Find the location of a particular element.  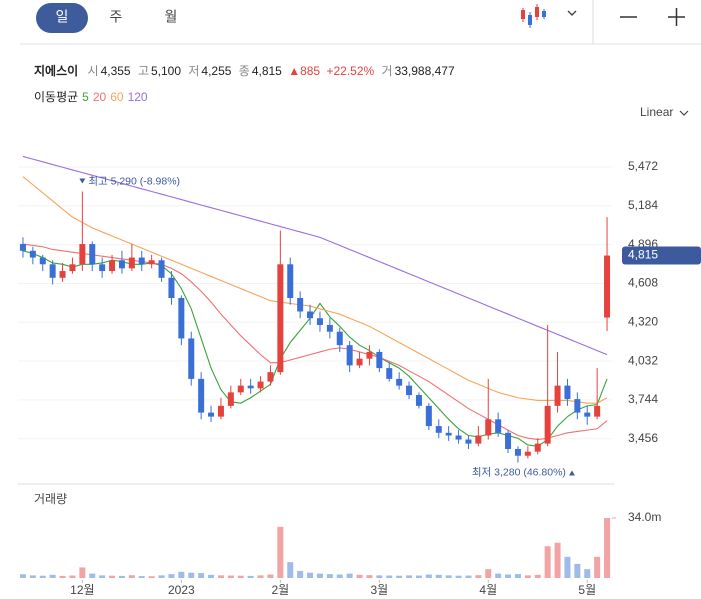

change-pct: +22.52% is located at coordinates (350, 71).